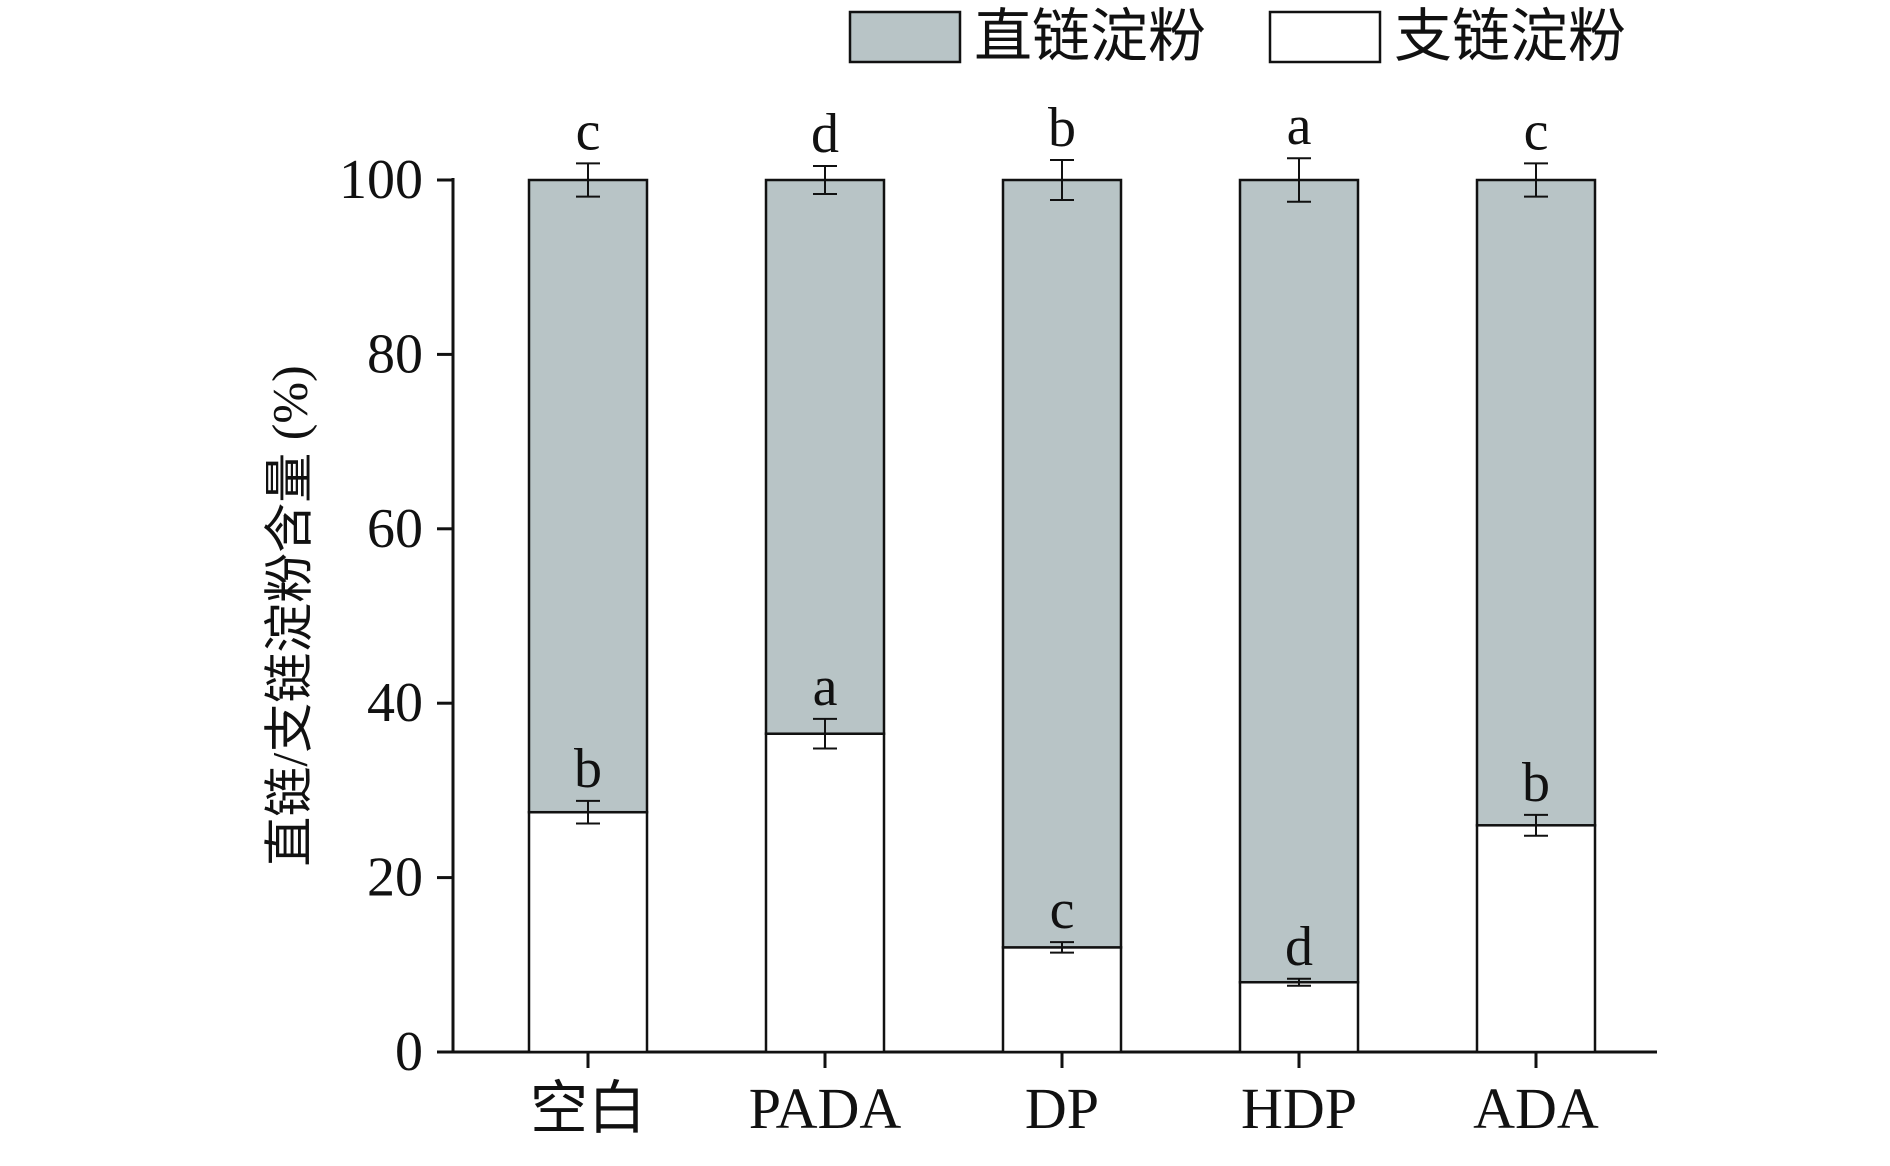 The image size is (1890, 1166). What do you see at coordinates (395, 354) in the screenshot?
I see `y-tick-label: 80` at bounding box center [395, 354].